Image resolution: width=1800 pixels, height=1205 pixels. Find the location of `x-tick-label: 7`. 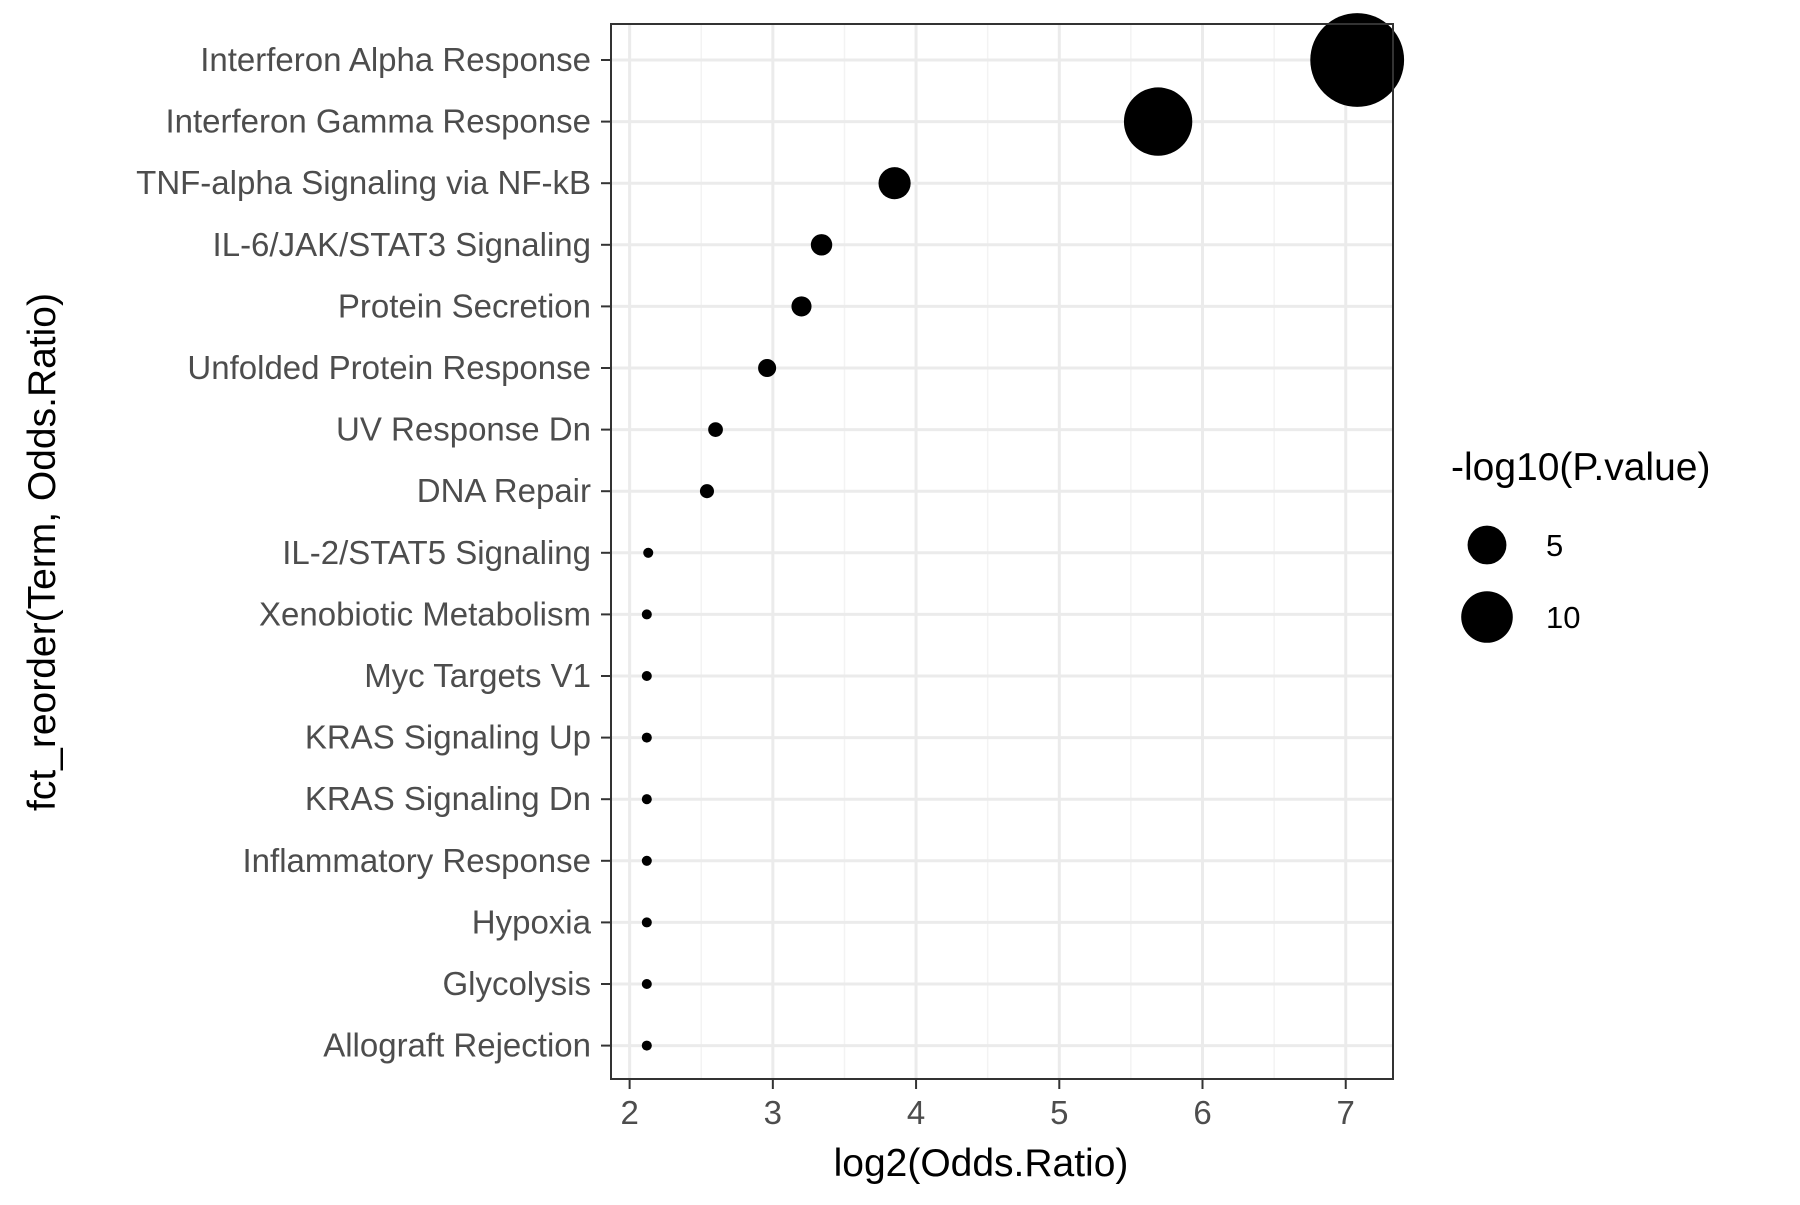

x-tick-label: 7 is located at coordinates (1346, 1112).